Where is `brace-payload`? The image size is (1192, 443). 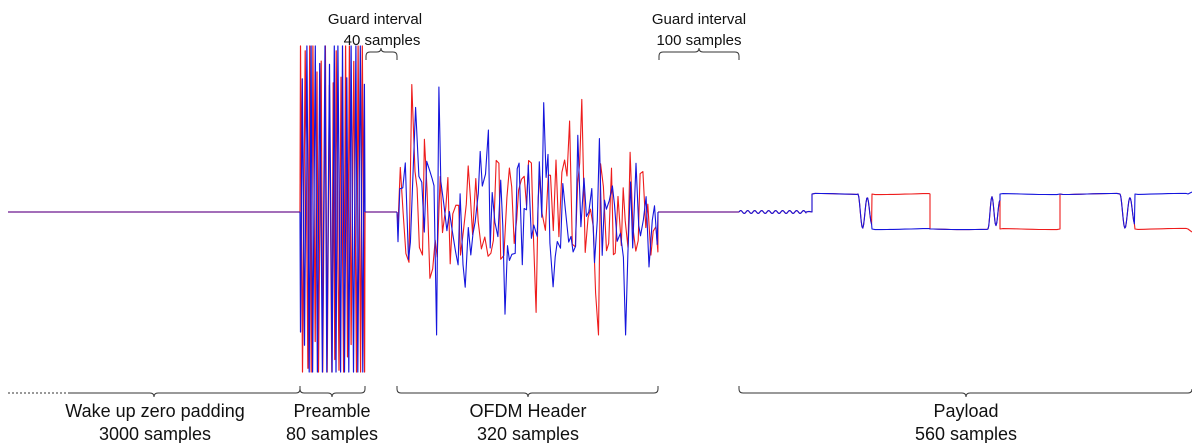 brace-payload is located at coordinates (965, 392).